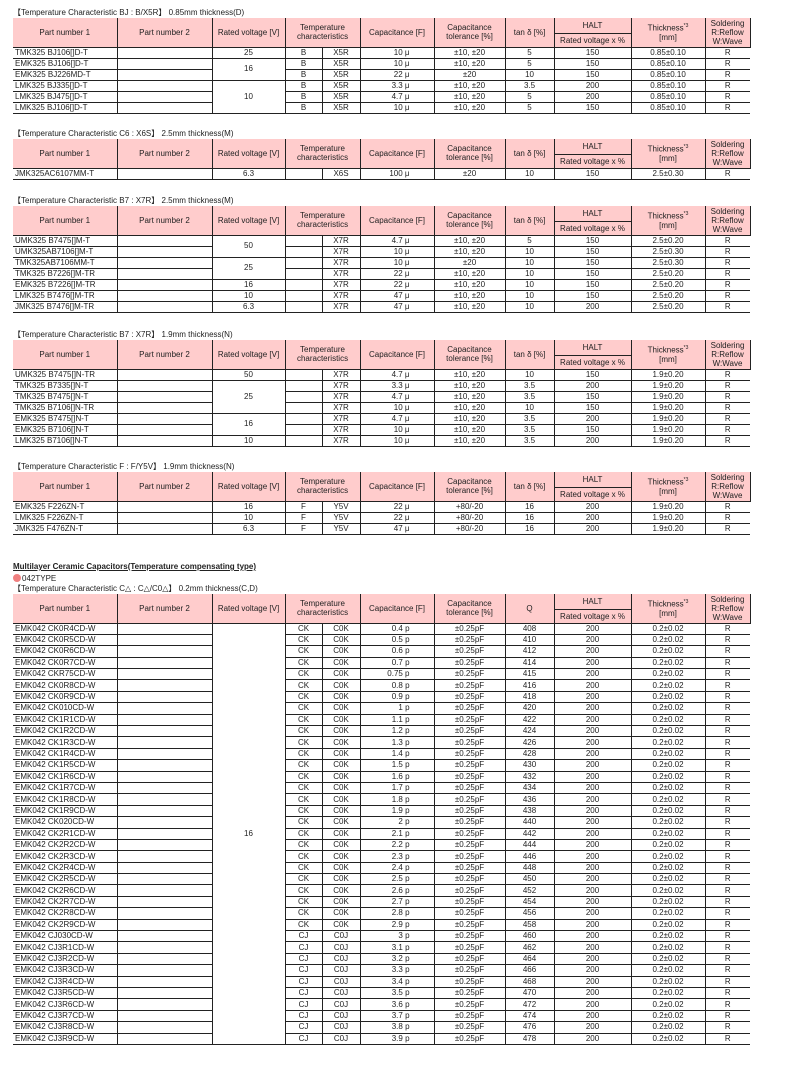 The width and height of the screenshot is (787, 1066). Describe the element at coordinates (397, 307) in the screenshot. I see `capacitance: 47 μ` at that location.